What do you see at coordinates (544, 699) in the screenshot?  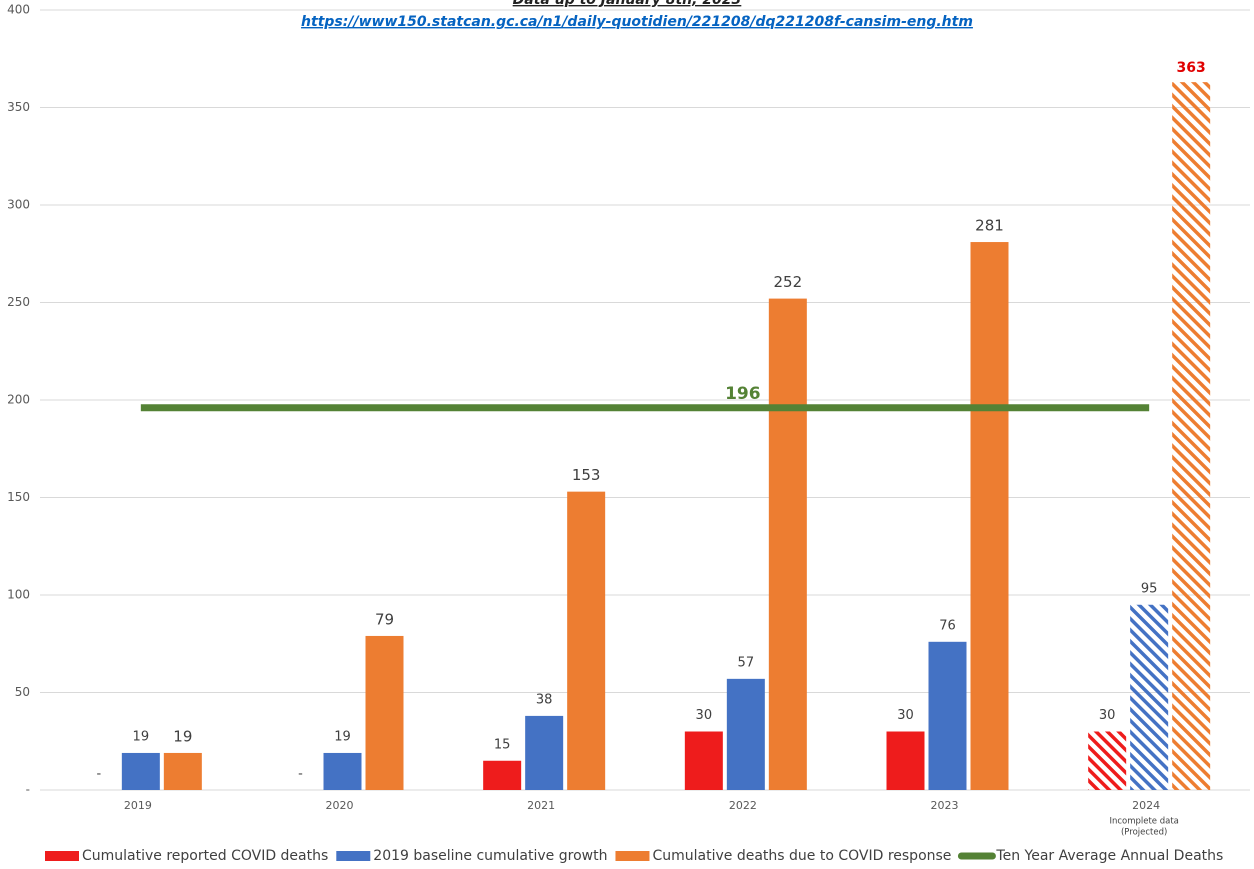 I see `value-label: 38` at bounding box center [544, 699].